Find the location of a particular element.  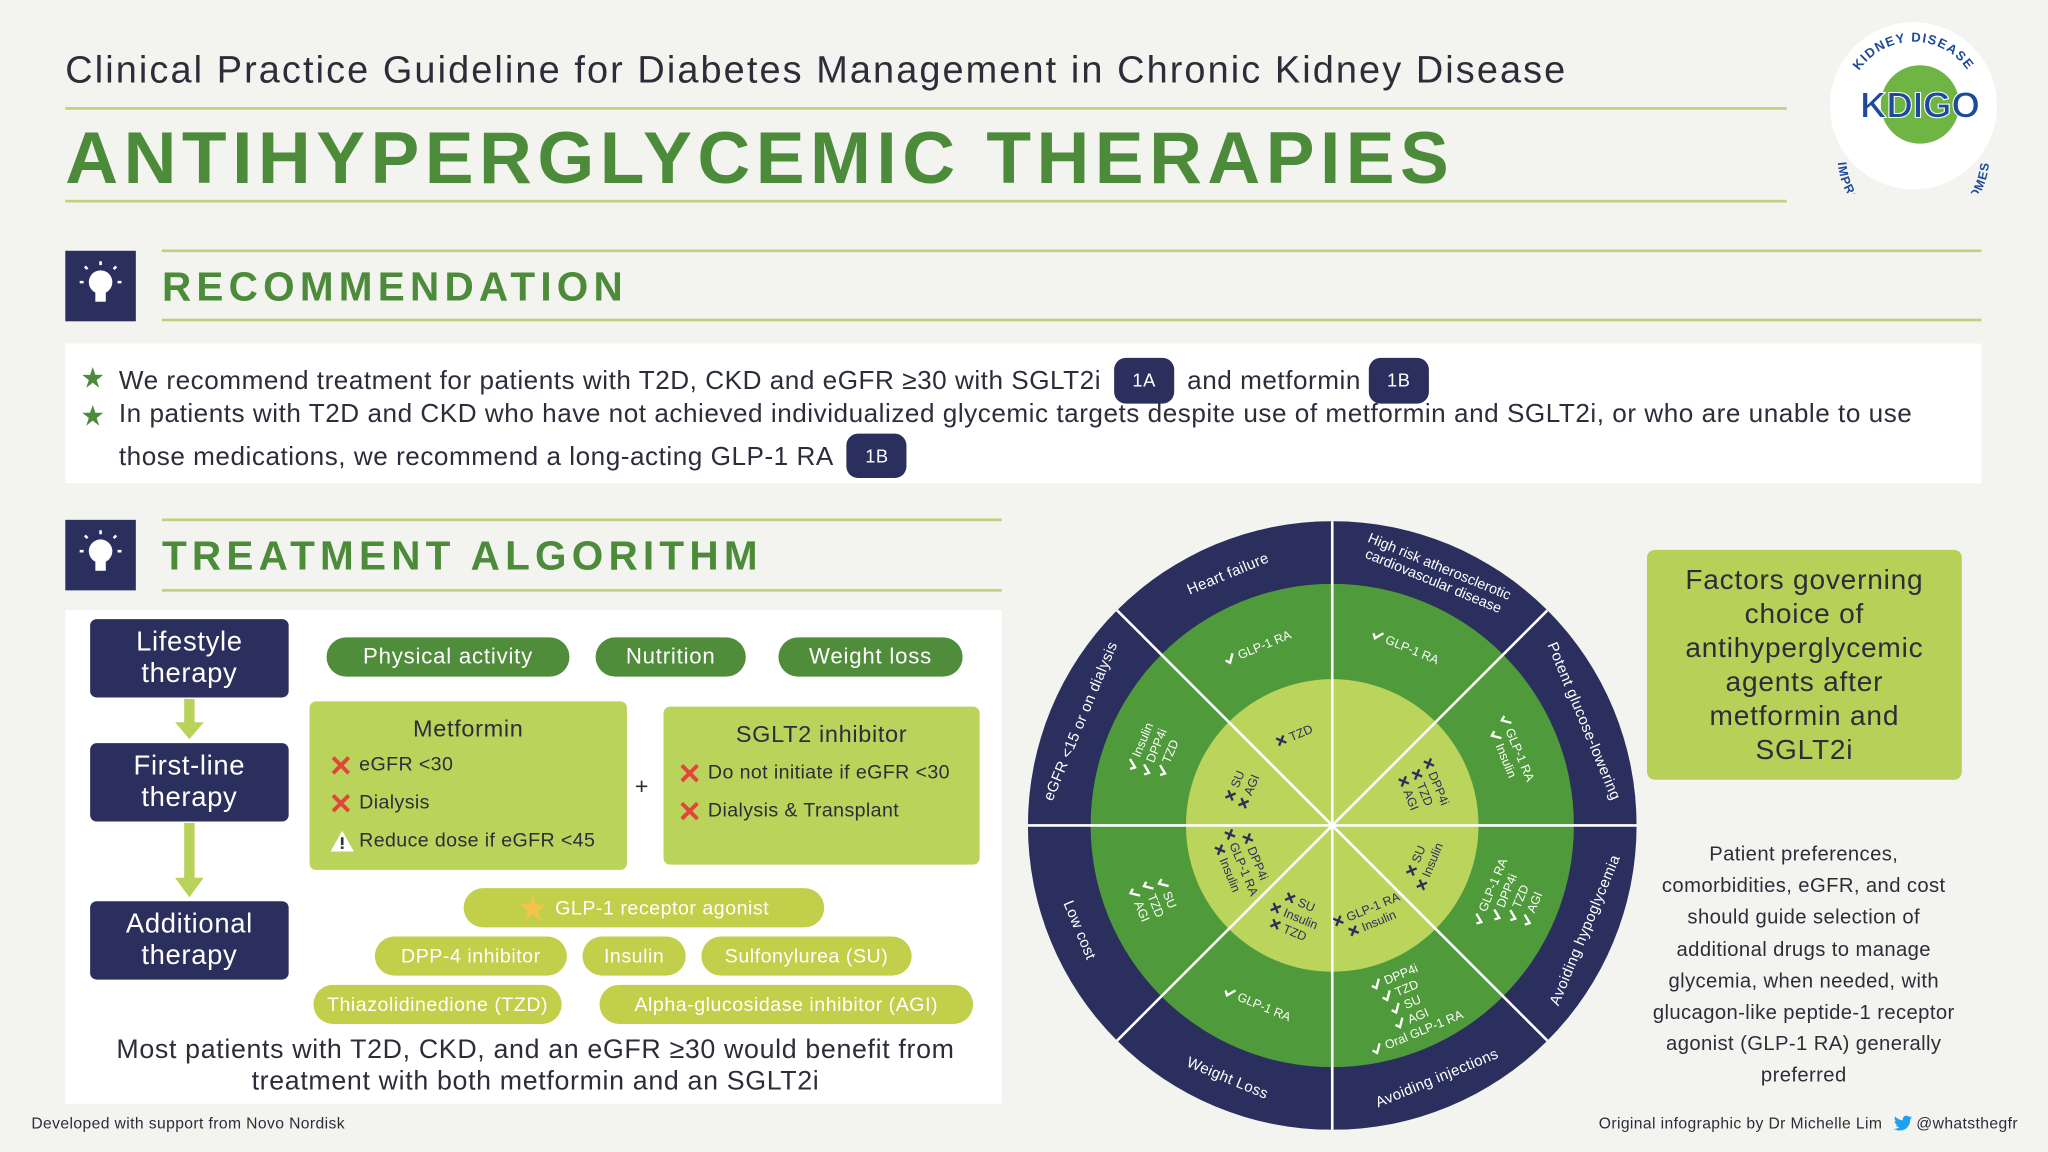

footer-left: Developed with support from Novo Nordisk is located at coordinates (188, 1123).